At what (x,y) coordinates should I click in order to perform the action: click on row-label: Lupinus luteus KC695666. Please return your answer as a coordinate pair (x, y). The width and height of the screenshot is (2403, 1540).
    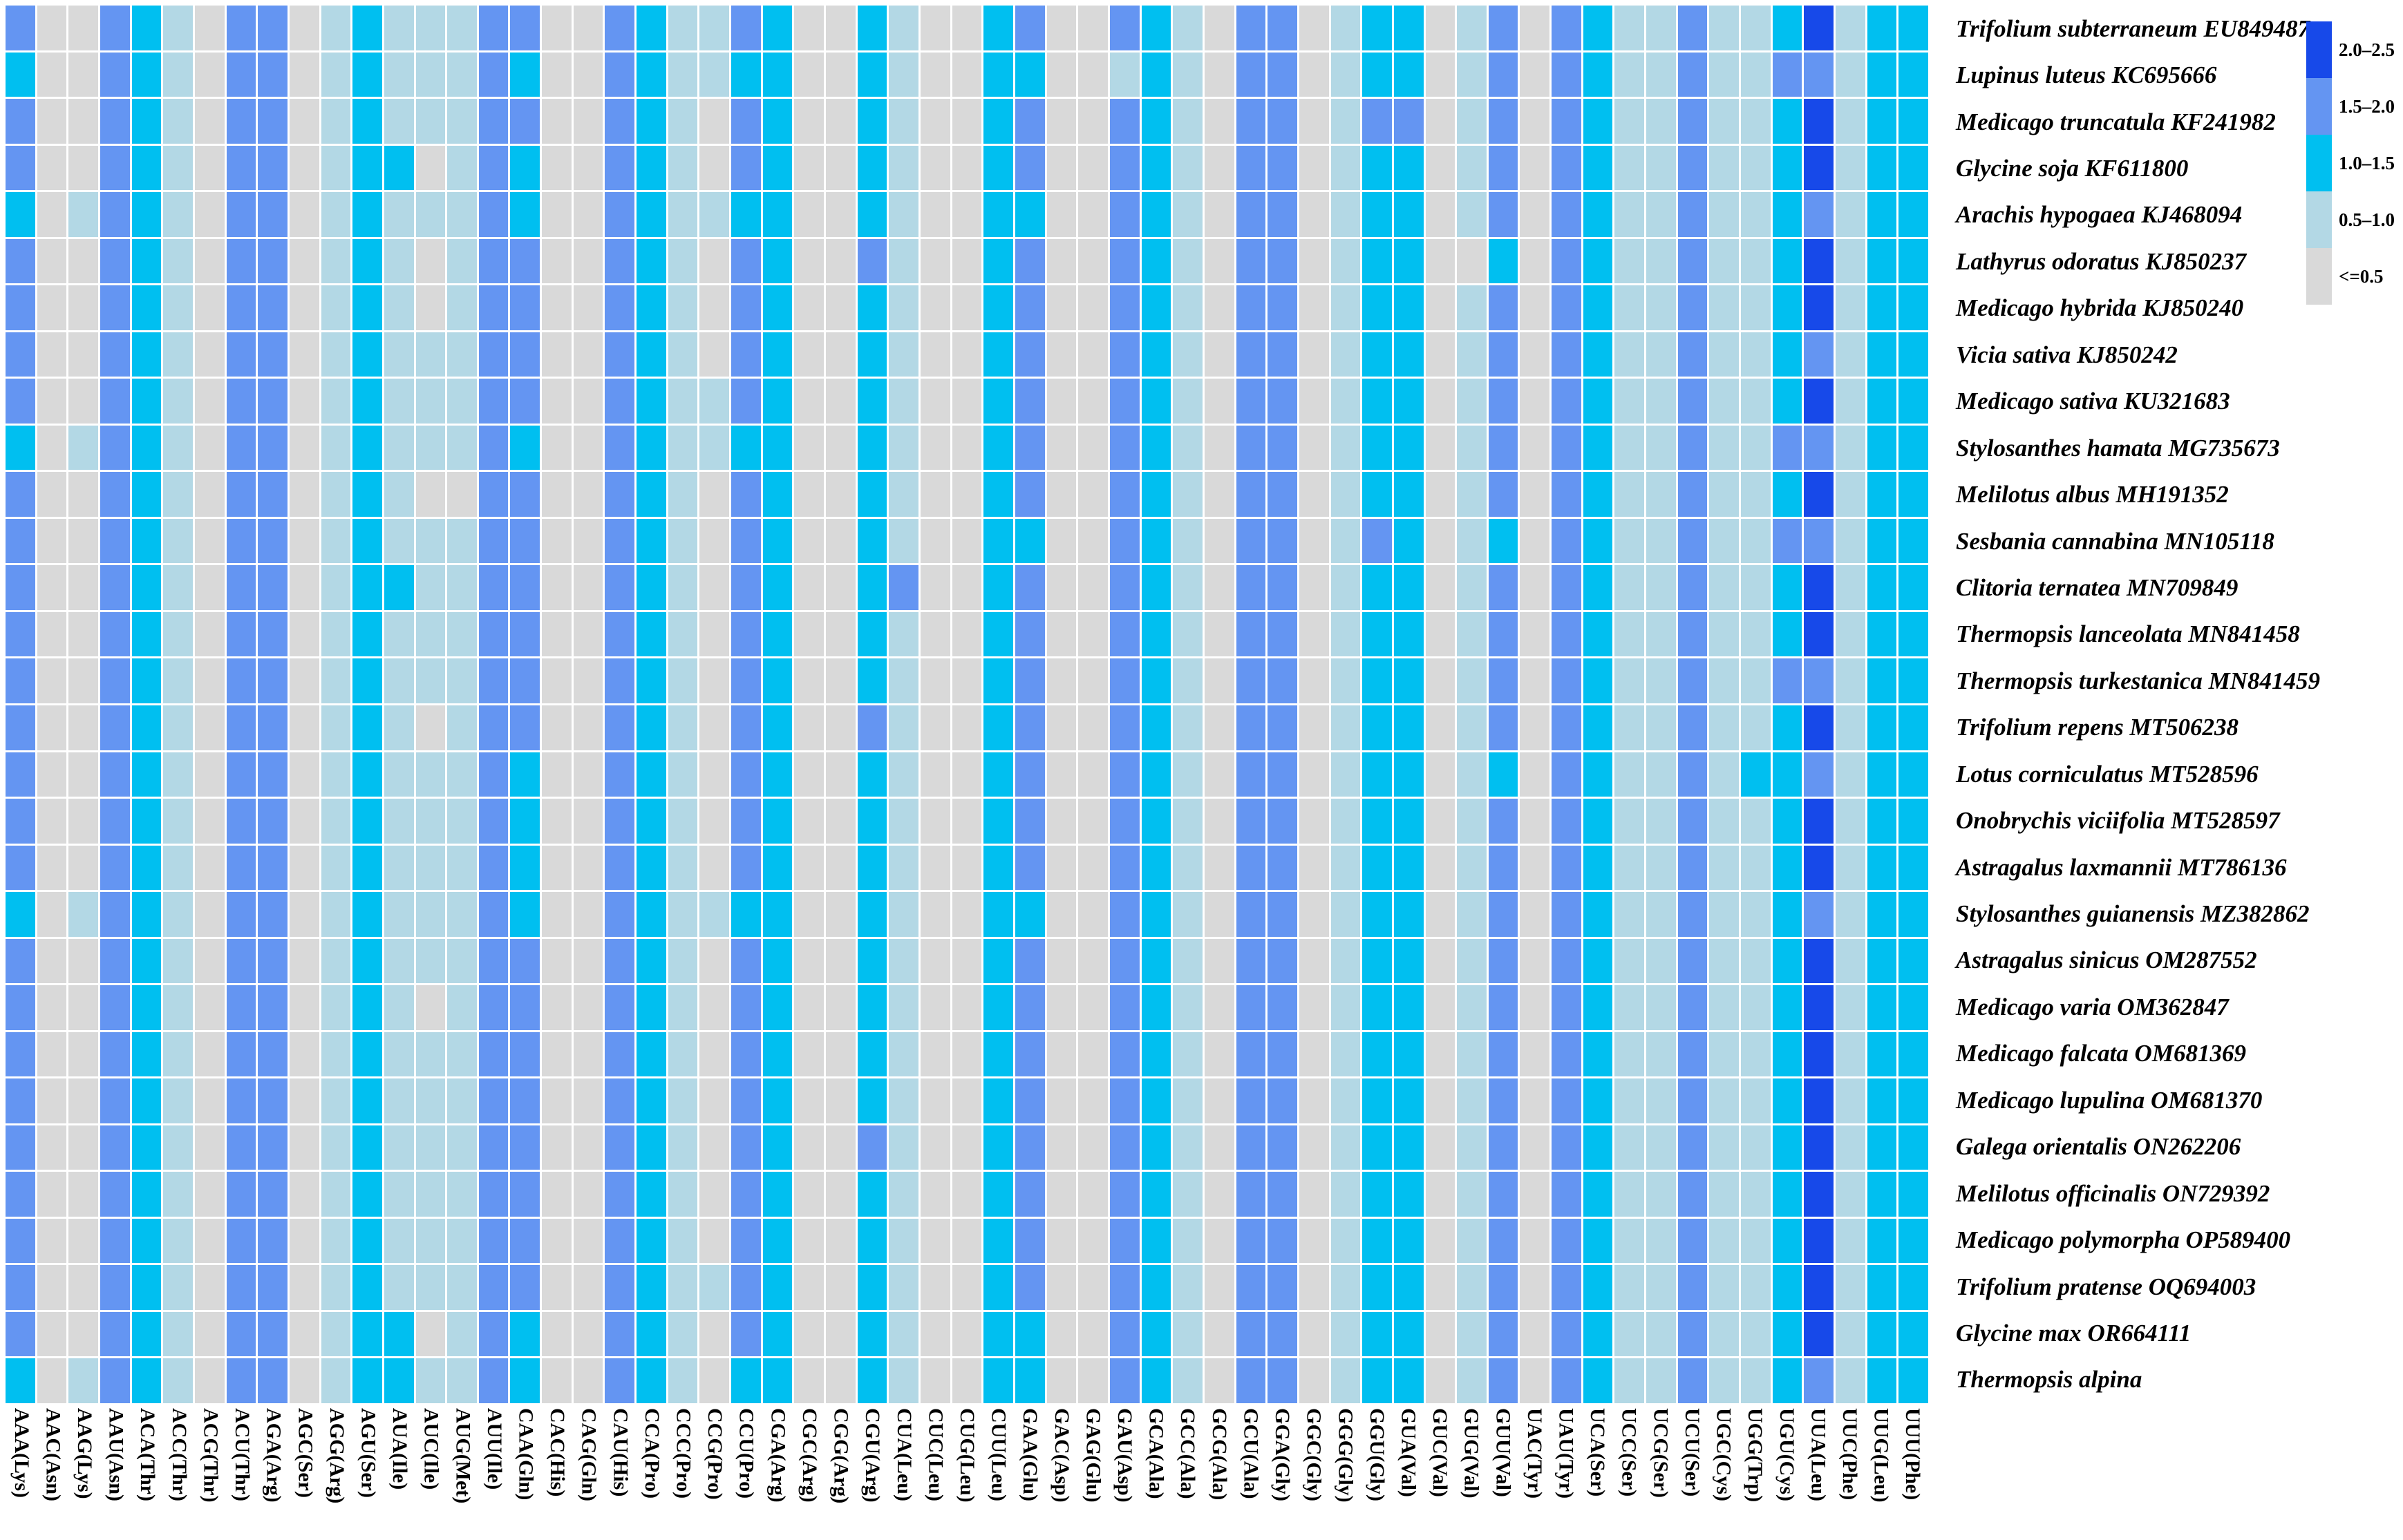
    Looking at the image, I should click on (2086, 75).